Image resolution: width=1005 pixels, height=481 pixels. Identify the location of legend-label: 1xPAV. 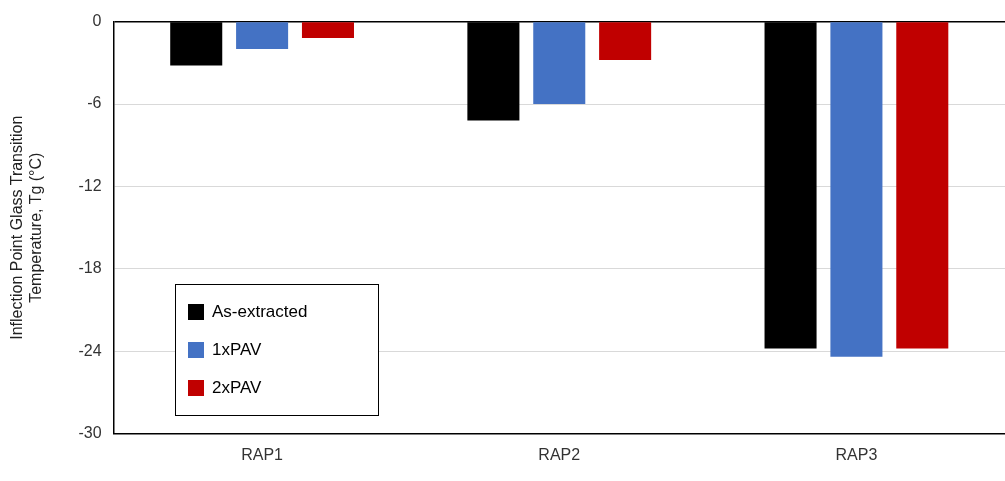
(237, 350).